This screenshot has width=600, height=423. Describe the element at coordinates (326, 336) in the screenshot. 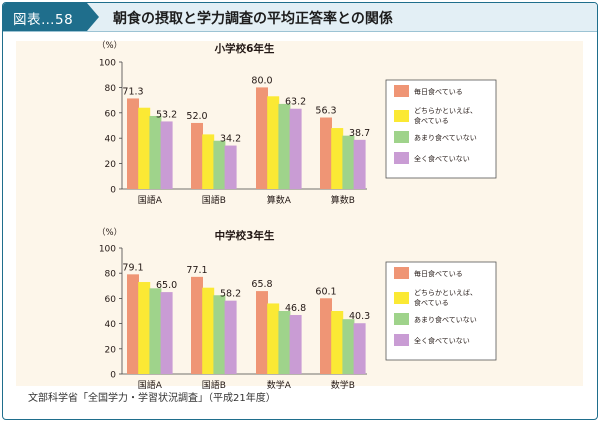

I see `bar-数学B-series-1` at that location.